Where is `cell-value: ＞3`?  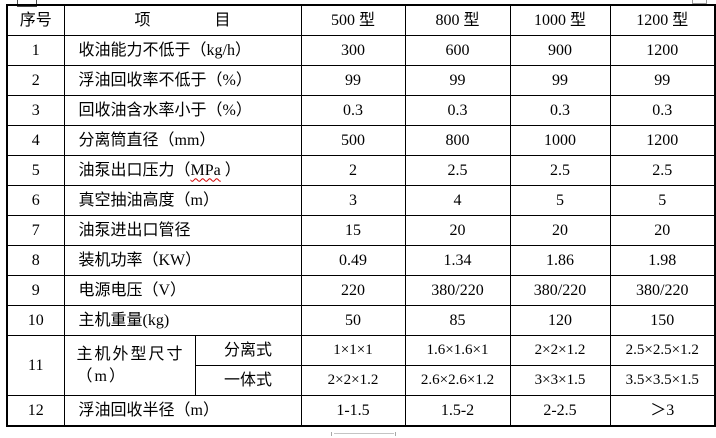 cell-value: ＞3 is located at coordinates (662, 411).